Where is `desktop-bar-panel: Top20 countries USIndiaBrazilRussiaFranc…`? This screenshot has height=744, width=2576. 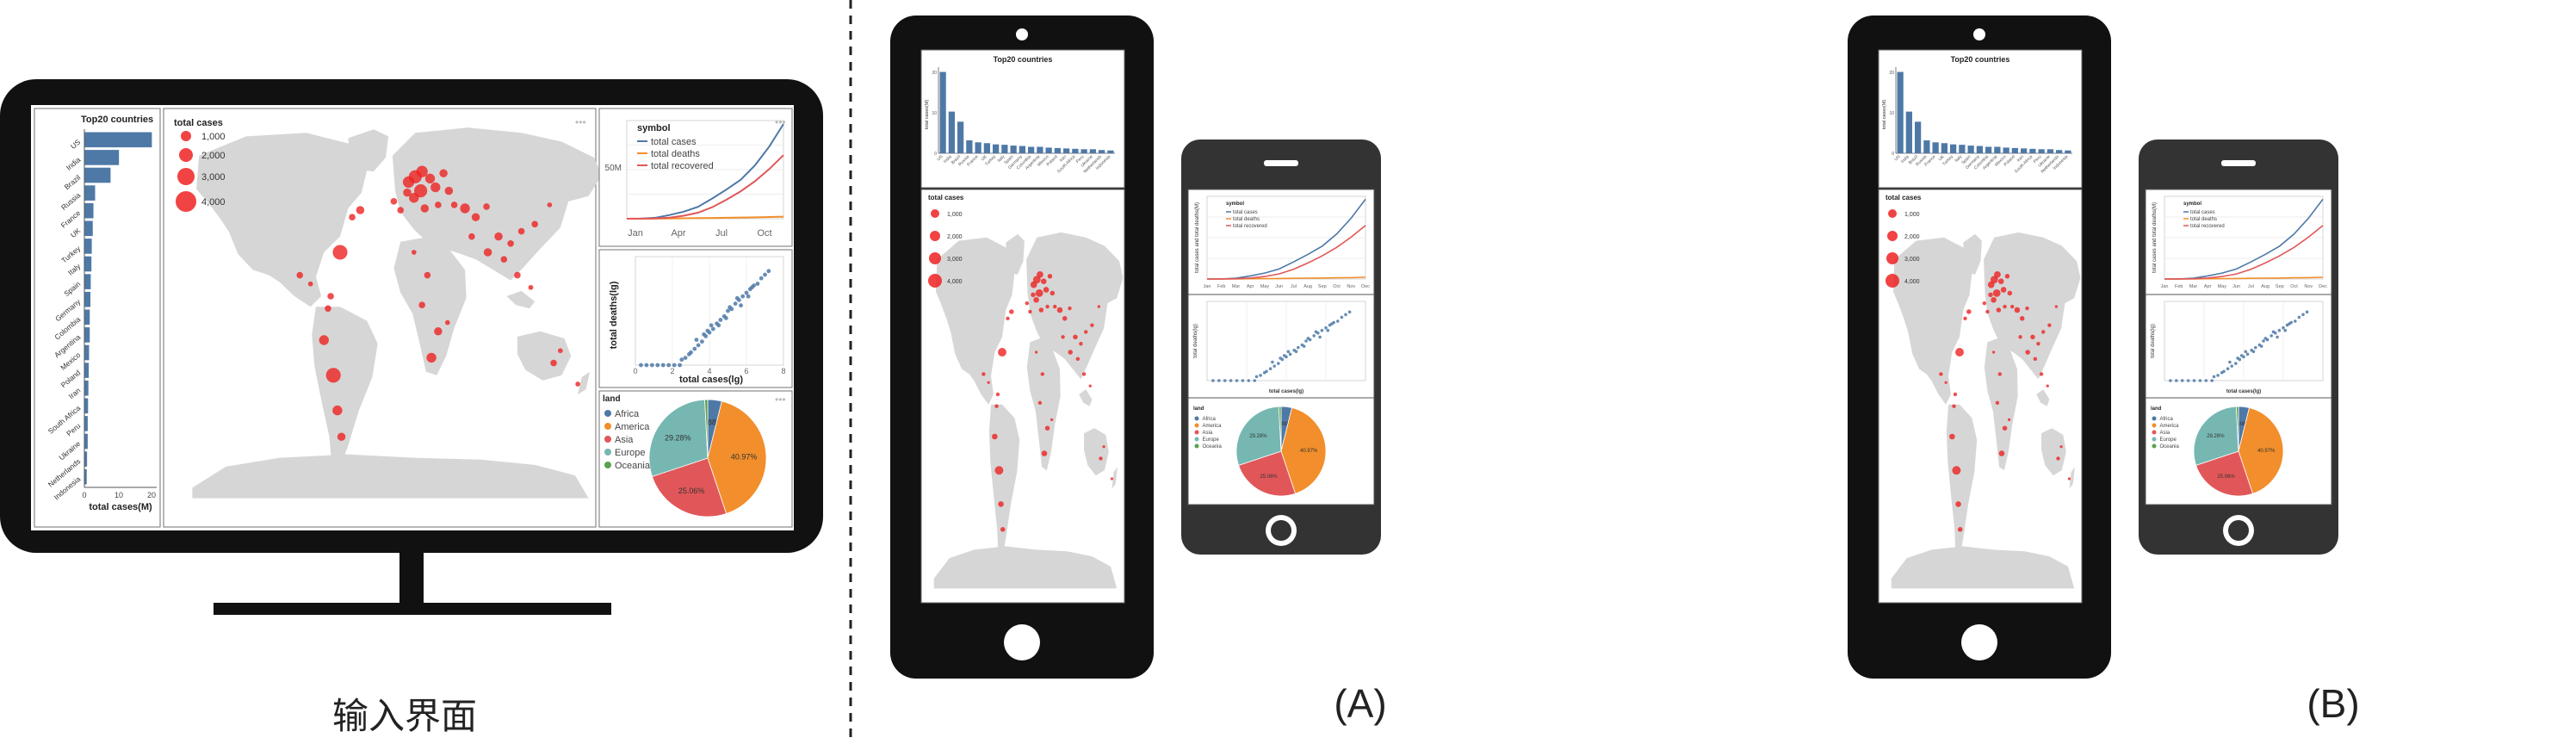
desktop-bar-panel: Top20 countries USIndiaBrazilRussiaFranc… is located at coordinates (97, 318).